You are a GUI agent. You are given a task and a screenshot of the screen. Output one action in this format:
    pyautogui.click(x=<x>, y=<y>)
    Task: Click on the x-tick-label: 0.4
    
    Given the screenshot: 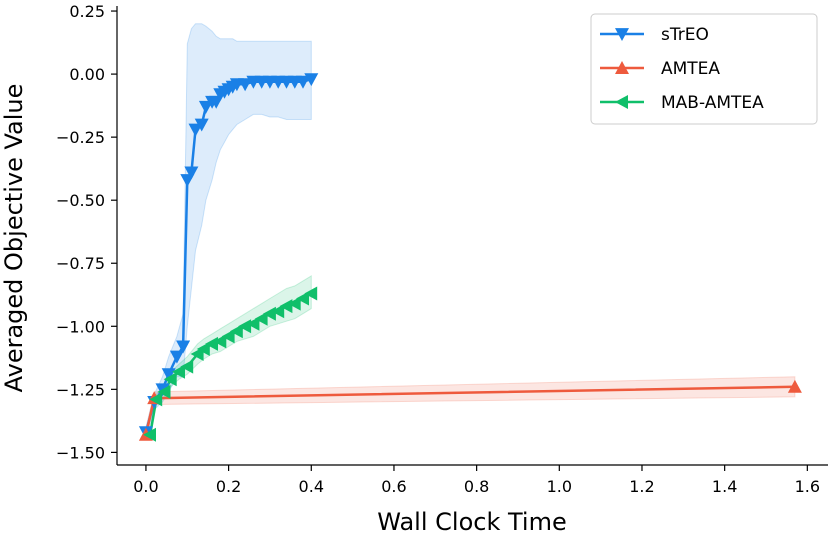 What is the action you would take?
    pyautogui.click(x=311, y=486)
    